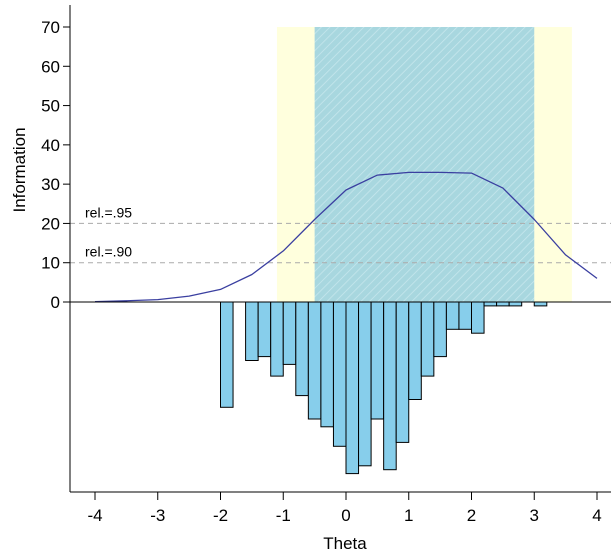  I want to click on y-tick-label: 70, so click(50, 27).